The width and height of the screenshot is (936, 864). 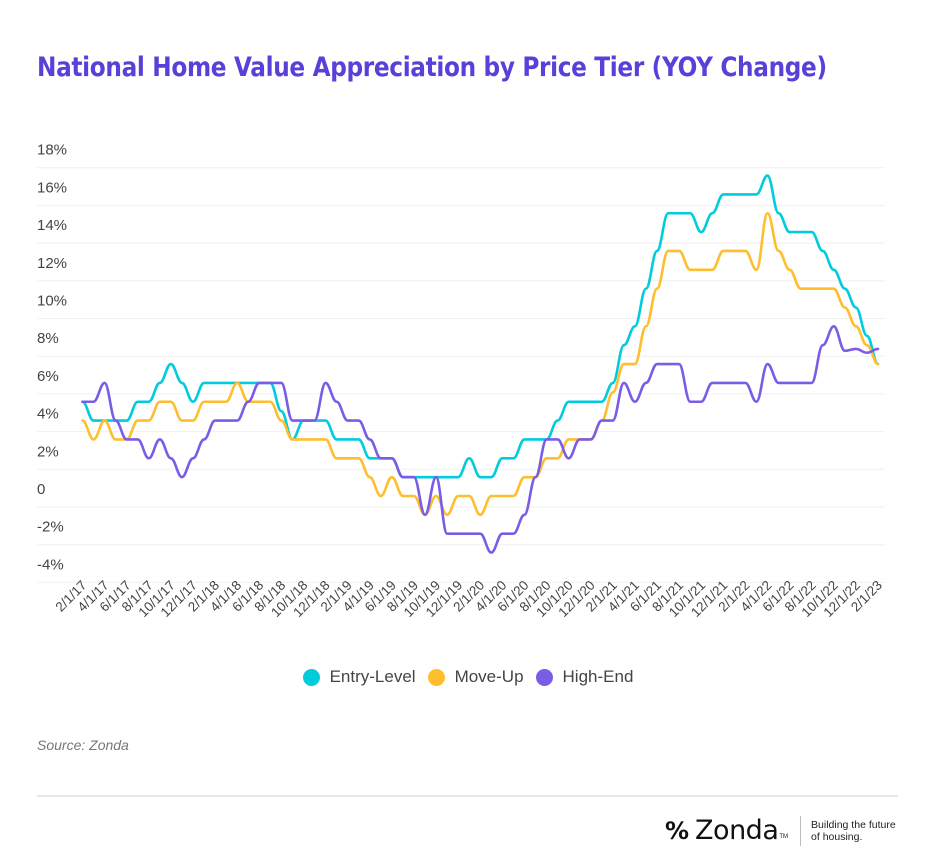 I want to click on y-axis-ticks: 18% 16% 14% 12% 10% 8% 6% 4% 2% 0 -2% -4%, so click(x=52, y=358).